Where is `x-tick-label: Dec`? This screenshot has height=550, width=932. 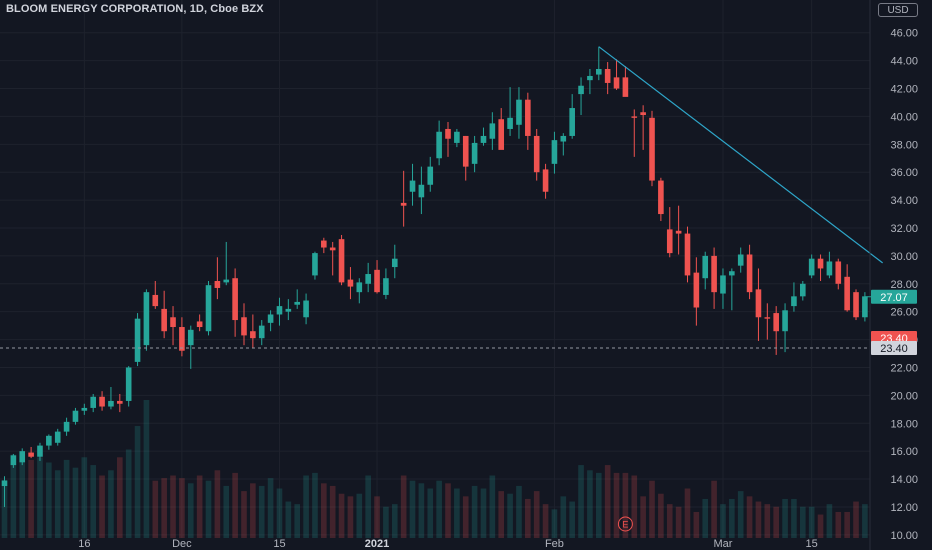 x-tick-label: Dec is located at coordinates (182, 544).